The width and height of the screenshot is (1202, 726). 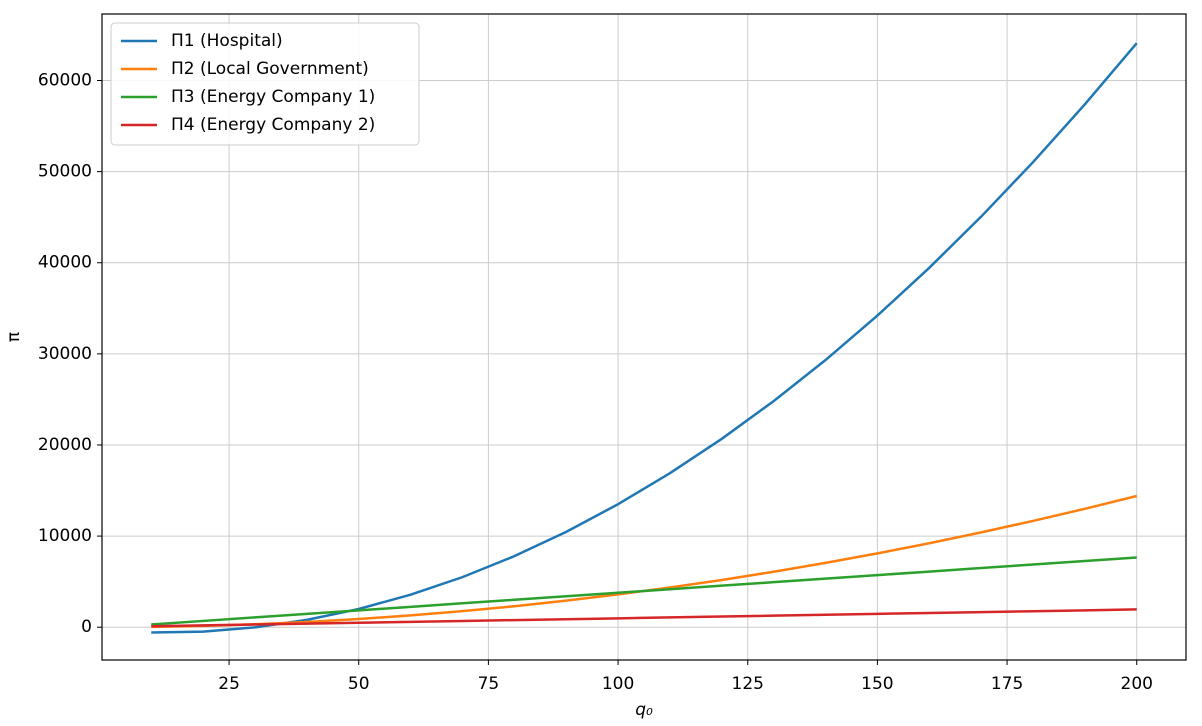 I want to click on y-tick-label: 30000, so click(x=65, y=354).